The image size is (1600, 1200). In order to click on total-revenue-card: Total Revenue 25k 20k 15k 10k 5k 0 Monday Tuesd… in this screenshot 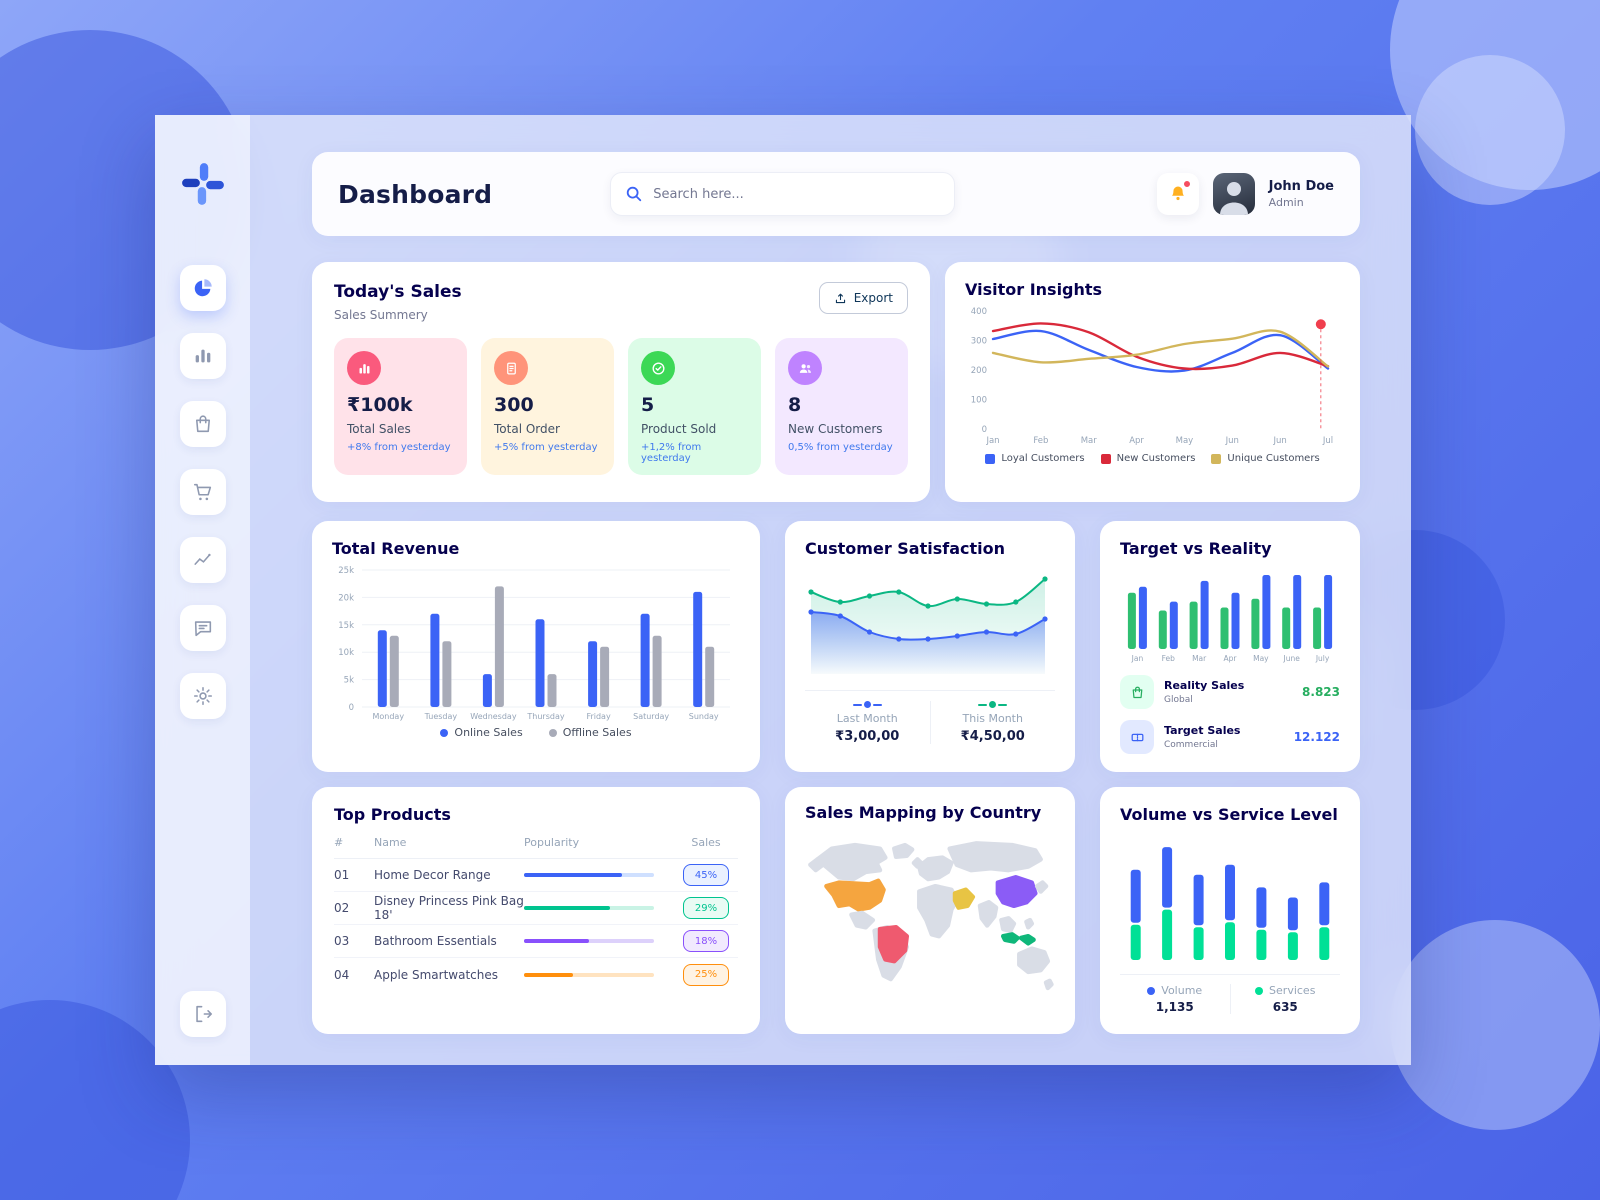, I will do `click(536, 646)`.